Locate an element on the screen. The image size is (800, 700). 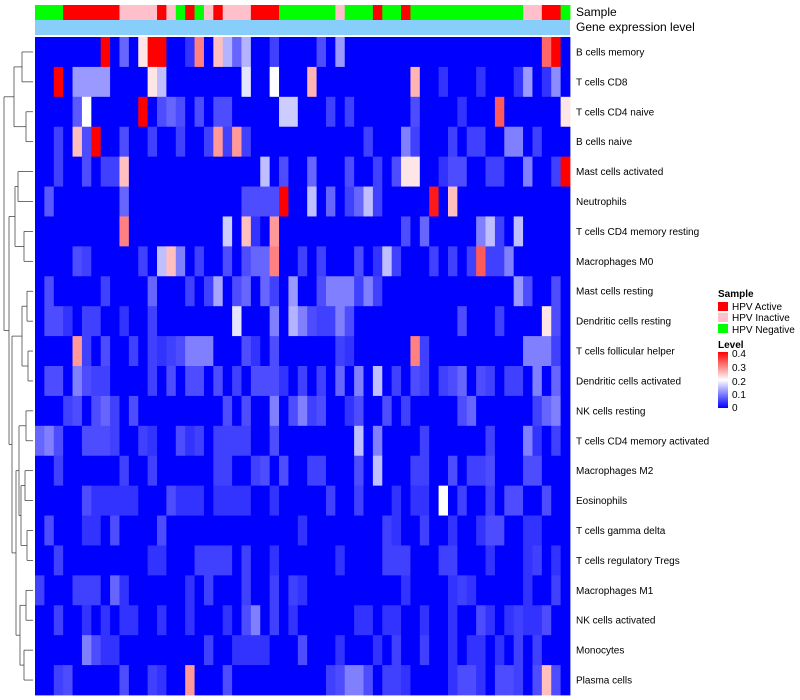
row-label: Macrophages M0 is located at coordinates (615, 262).